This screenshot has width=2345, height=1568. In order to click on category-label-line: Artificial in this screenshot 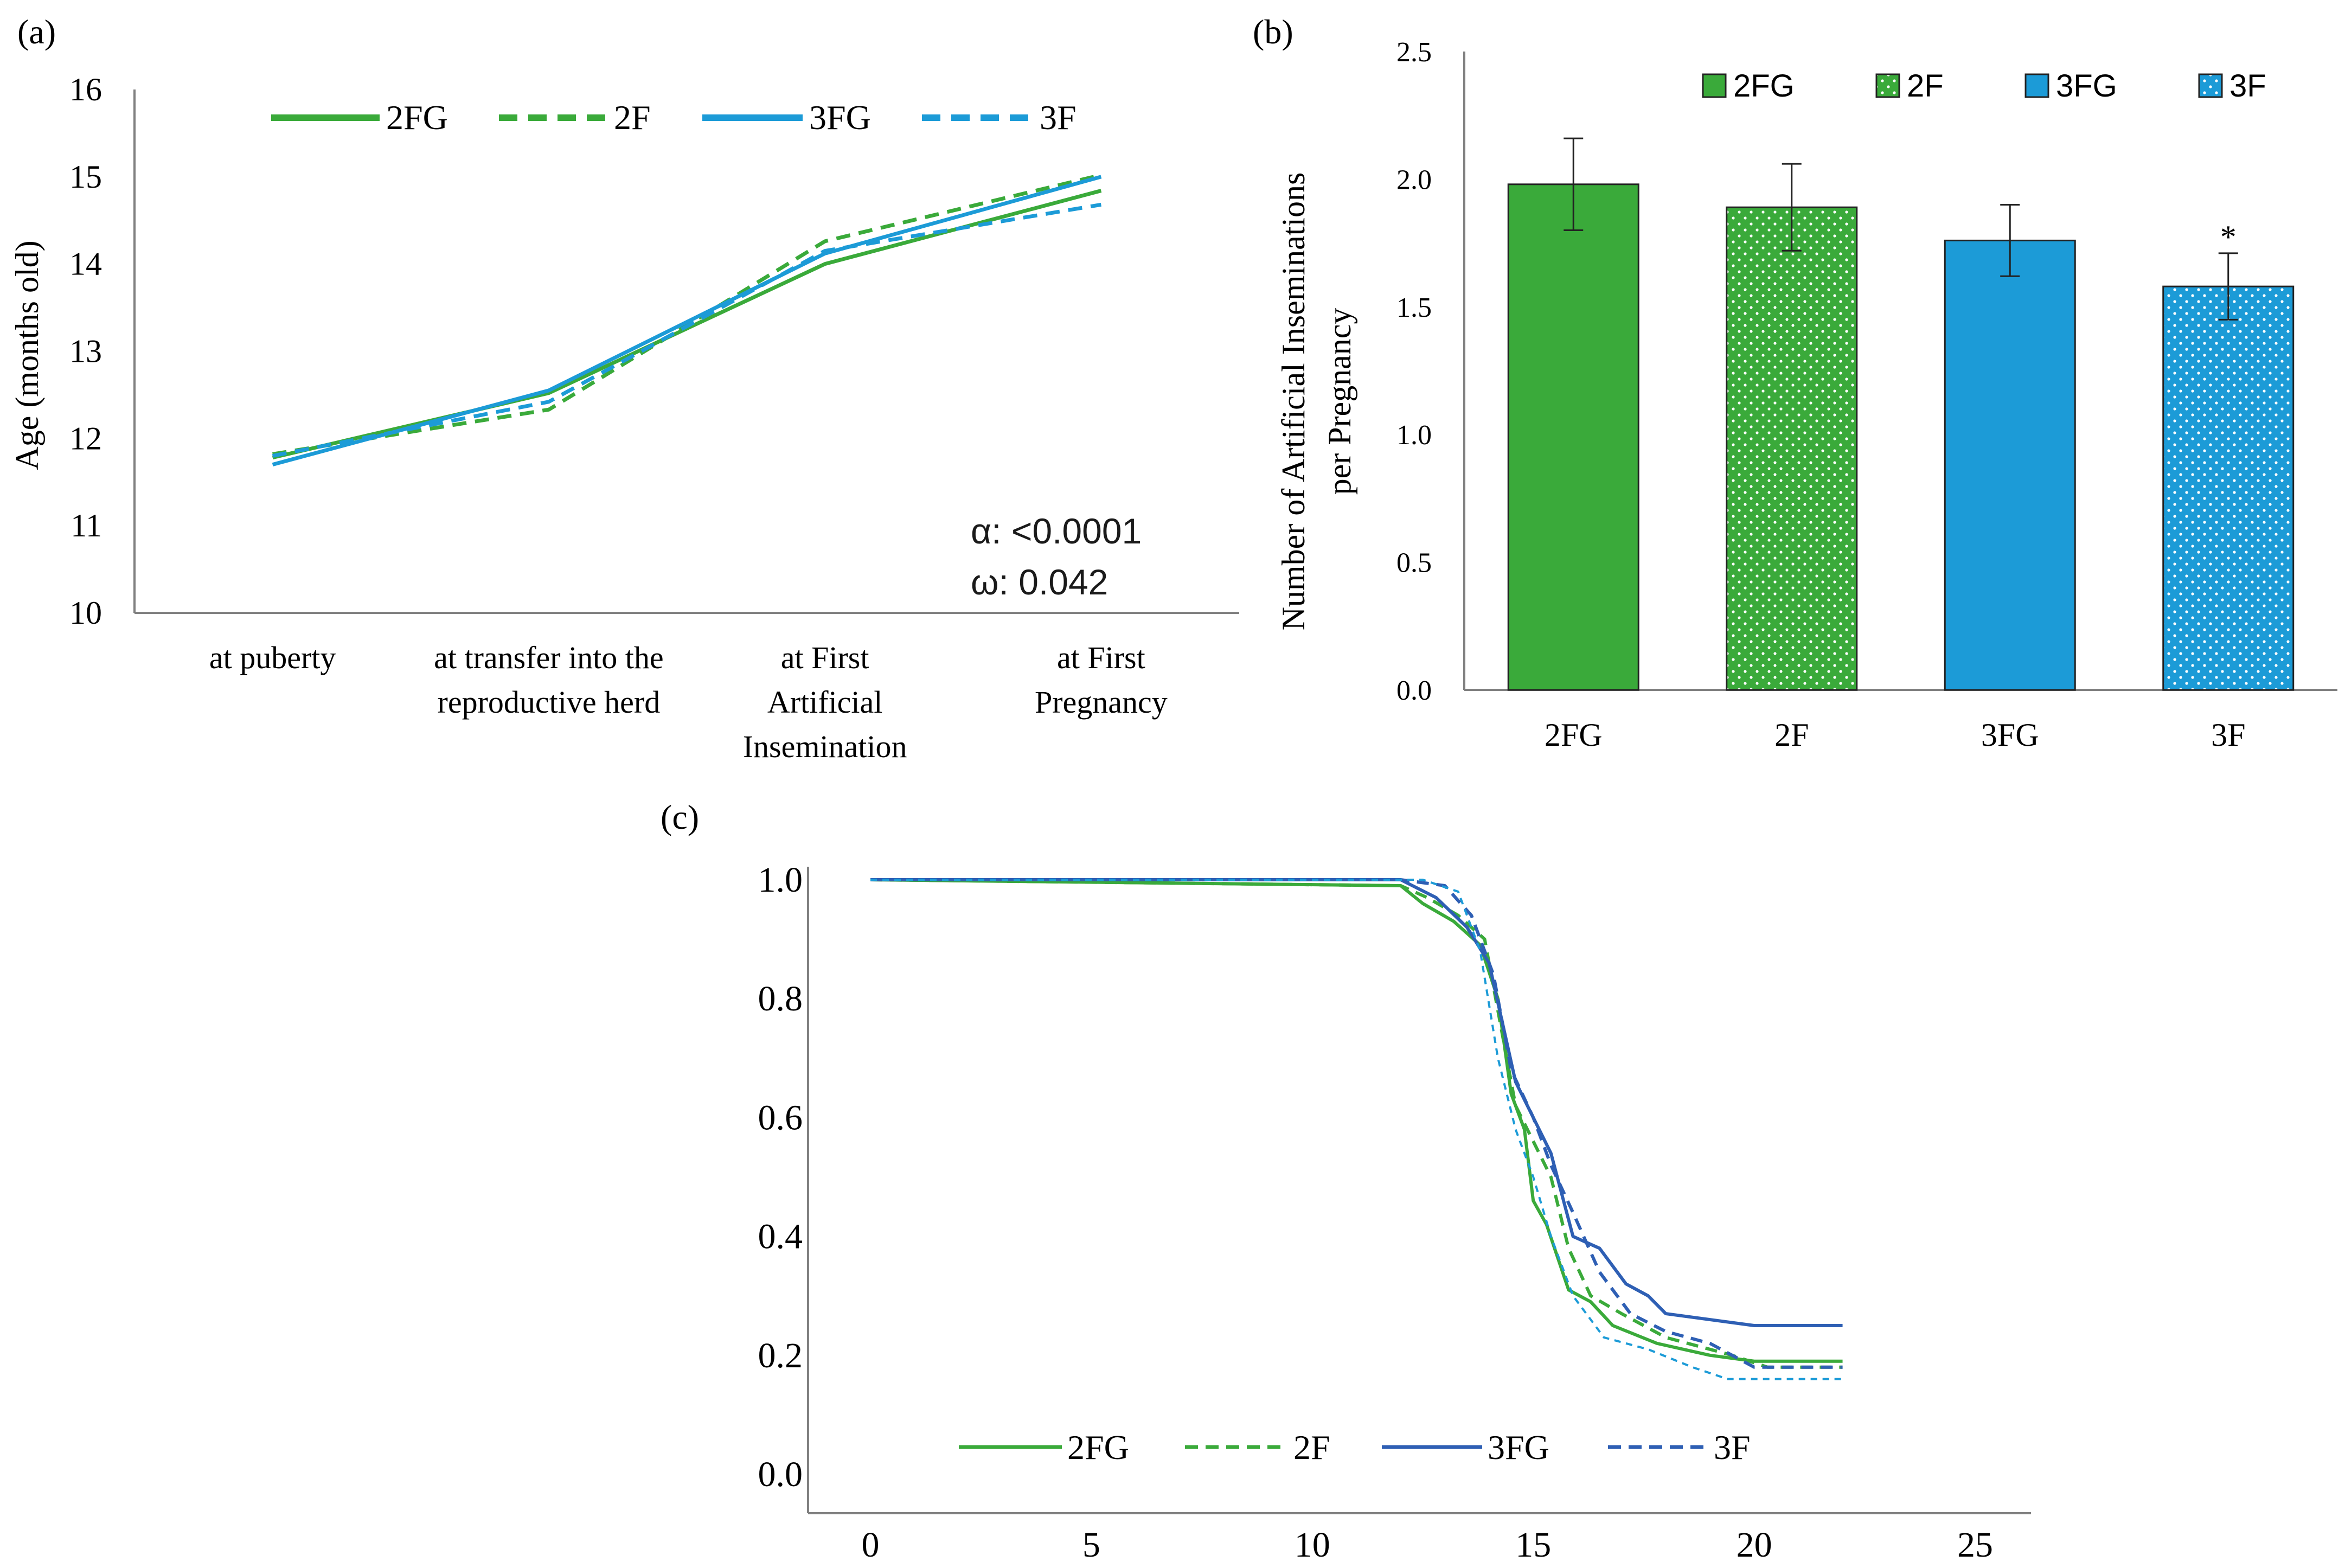, I will do `click(825, 702)`.